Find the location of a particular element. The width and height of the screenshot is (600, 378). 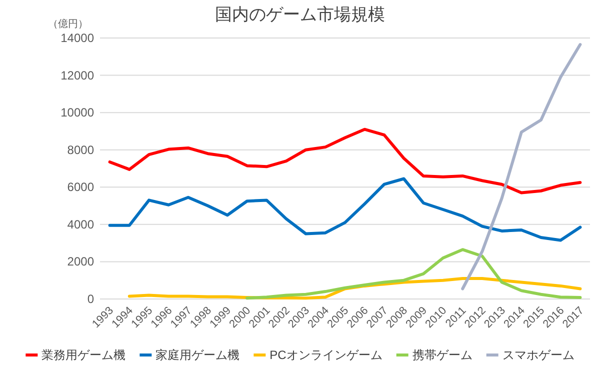

y-tick-label: 12000 is located at coordinates (77, 75).